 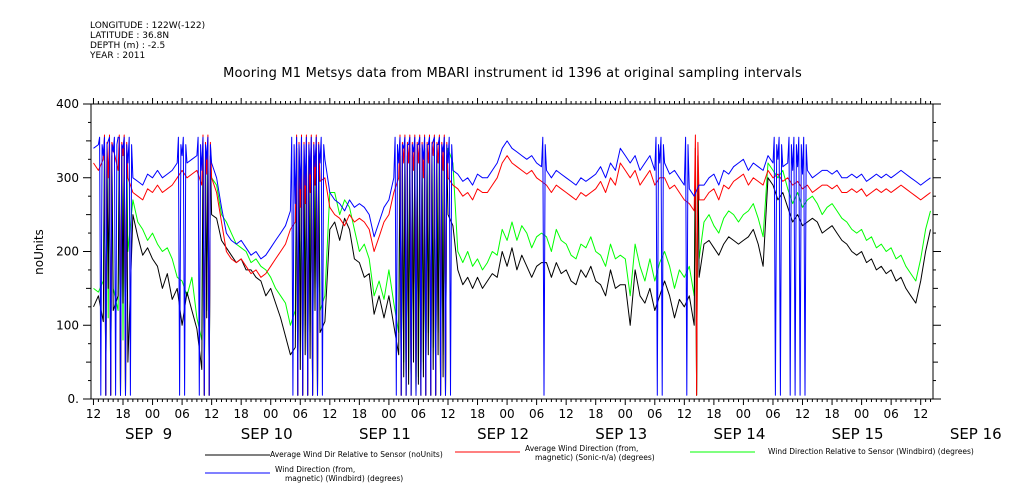 What do you see at coordinates (858, 434) in the screenshot?
I see `day-label: SEP 15` at bounding box center [858, 434].